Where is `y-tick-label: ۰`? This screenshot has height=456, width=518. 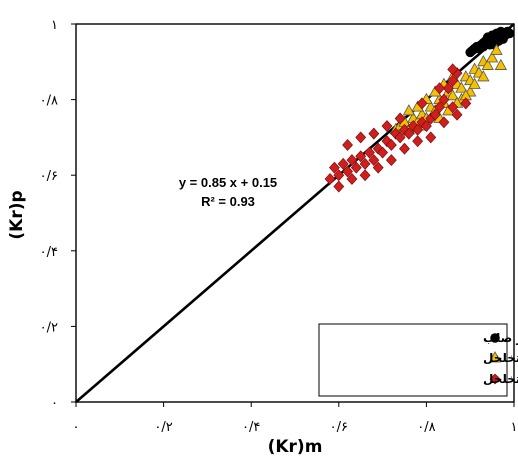
y-tick-label: ۰ is located at coordinates (54, 403).